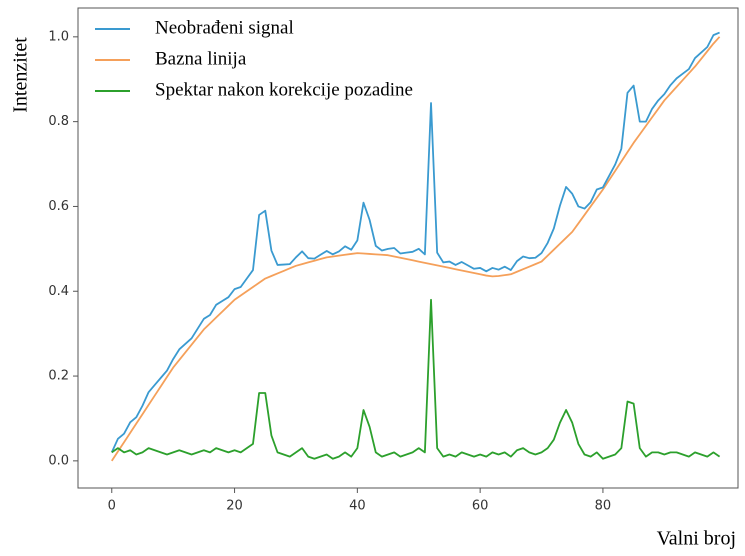 The width and height of the screenshot is (745, 556). What do you see at coordinates (58, 460) in the screenshot?
I see `y-tick-label: 0.0` at bounding box center [58, 460].